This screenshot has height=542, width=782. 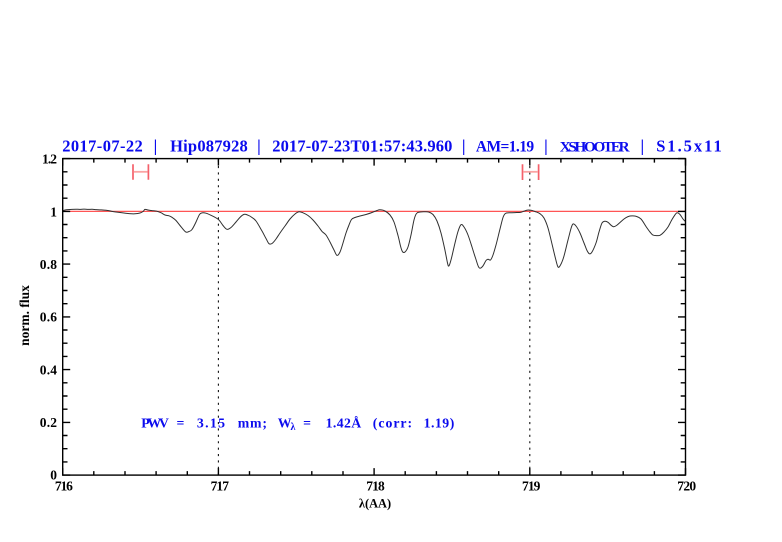 What do you see at coordinates (53, 475) in the screenshot?
I see `svg-text: 0` at bounding box center [53, 475].